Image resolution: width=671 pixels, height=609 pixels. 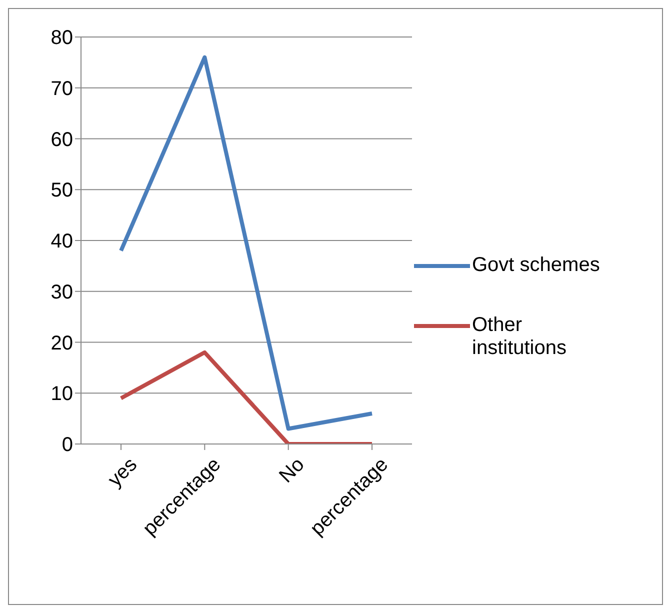 What do you see at coordinates (292, 471) in the screenshot?
I see `x-tick-label: No` at bounding box center [292, 471].